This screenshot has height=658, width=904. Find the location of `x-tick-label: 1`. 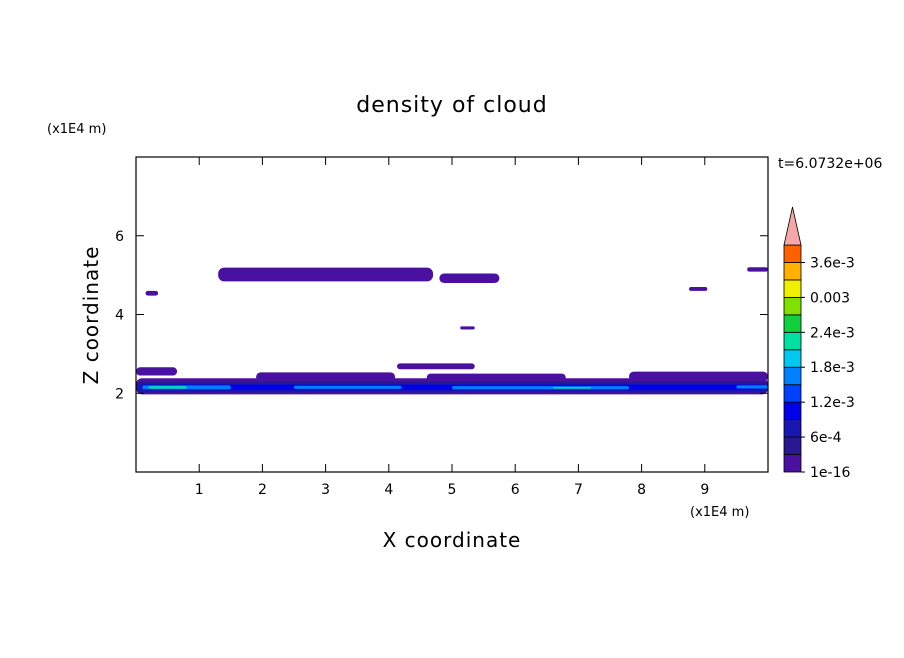

x-tick-label: 1 is located at coordinates (199, 490).